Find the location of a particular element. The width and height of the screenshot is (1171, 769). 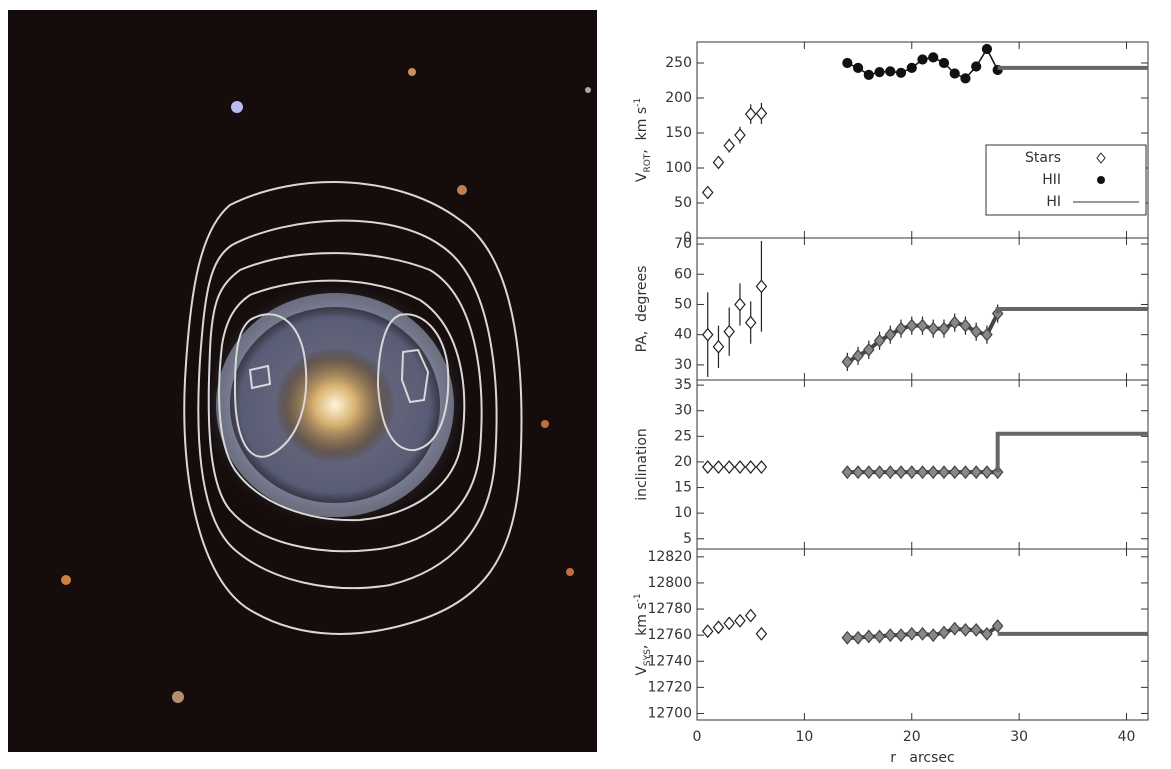

y-tick-label: 100 is located at coordinates (678, 168).